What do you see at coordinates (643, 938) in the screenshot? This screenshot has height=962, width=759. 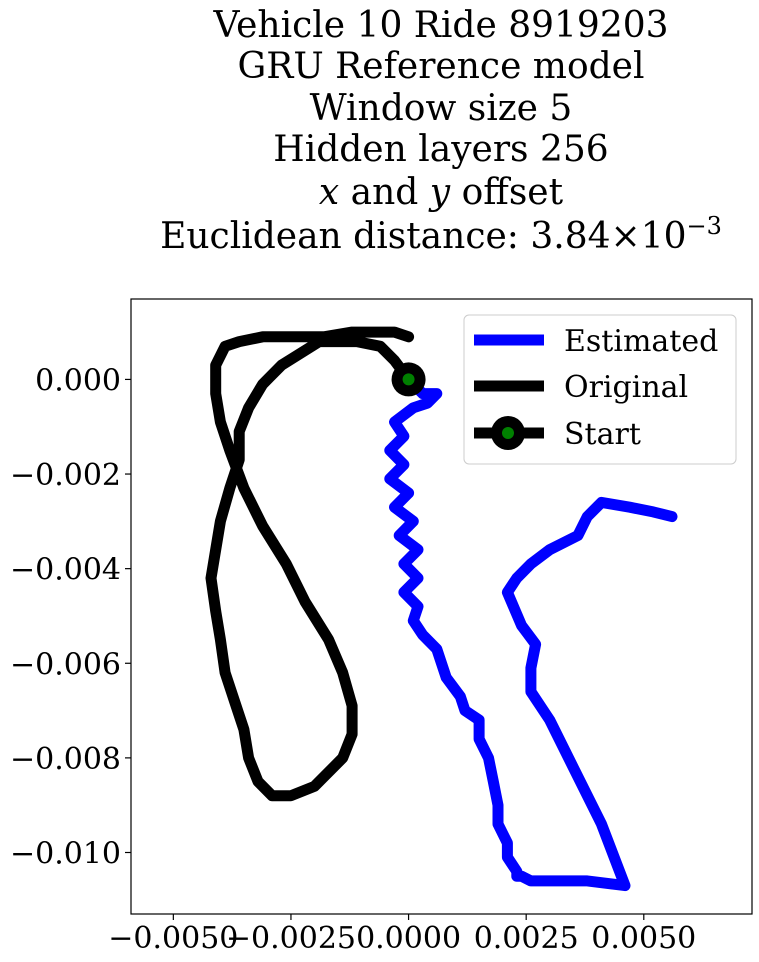 I see `x-tick-label: 0.0050` at bounding box center [643, 938].